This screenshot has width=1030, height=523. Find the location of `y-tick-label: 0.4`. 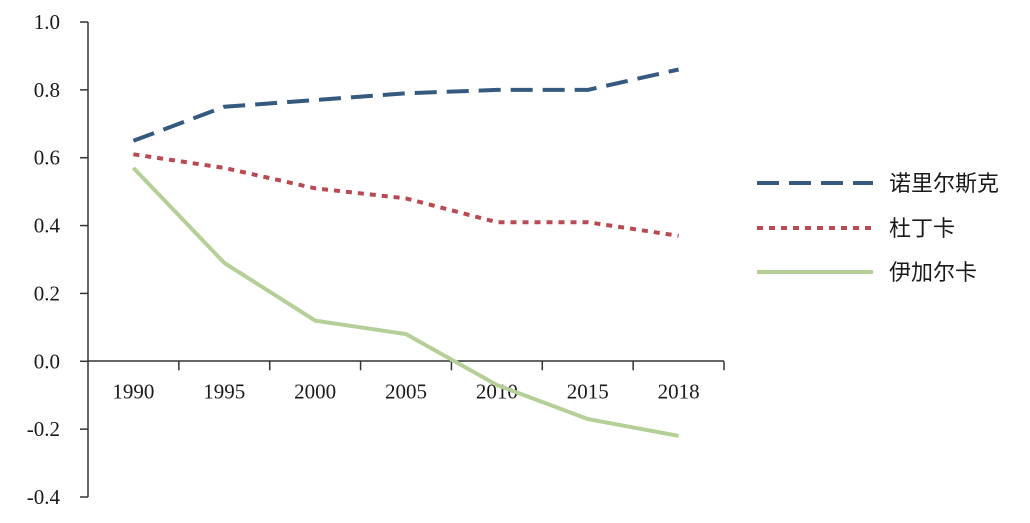

y-tick-label: 0.4 is located at coordinates (47, 226).